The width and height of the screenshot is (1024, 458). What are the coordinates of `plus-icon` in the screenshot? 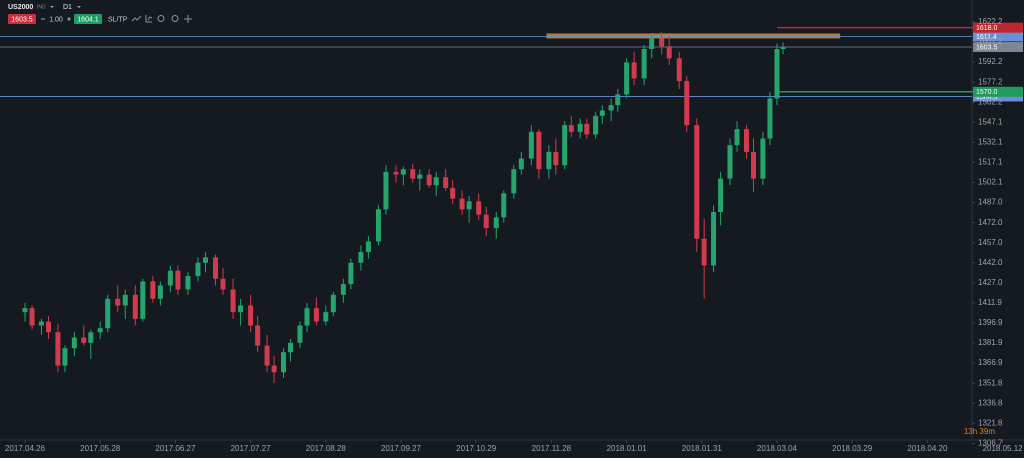 It's located at (69, 19).